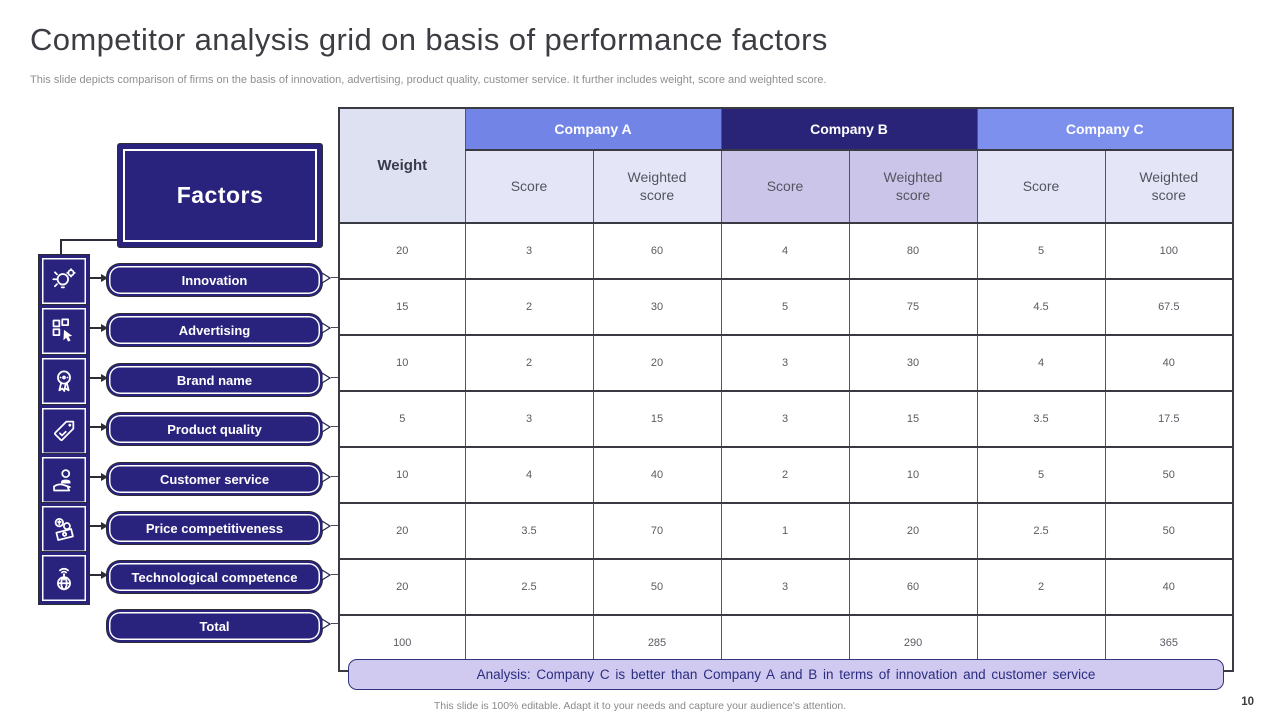 Image resolution: width=1280 pixels, height=720 pixels. I want to click on table-cell: 100, so click(1169, 251).